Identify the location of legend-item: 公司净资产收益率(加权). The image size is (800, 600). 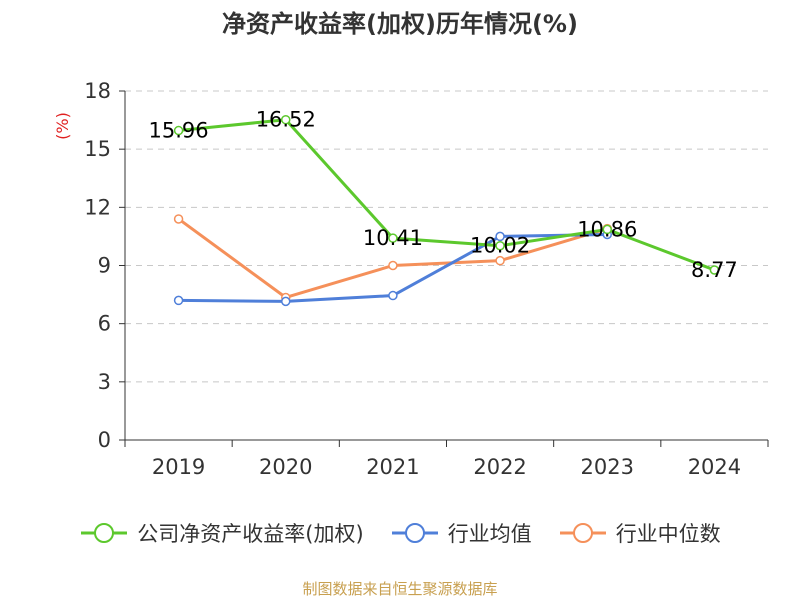
(221, 533).